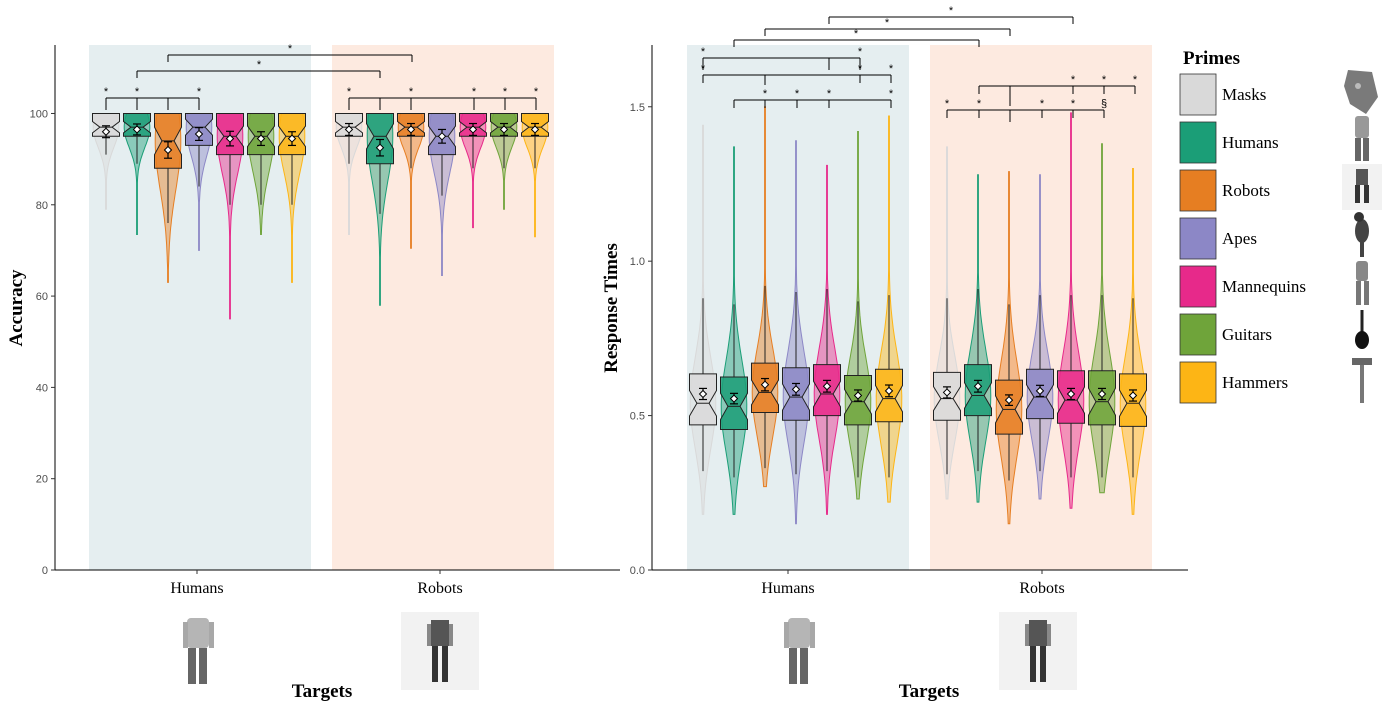 This screenshot has width=1390, height=705. What do you see at coordinates (1366, 149) in the screenshot?
I see `human-leg-right` at bounding box center [1366, 149].